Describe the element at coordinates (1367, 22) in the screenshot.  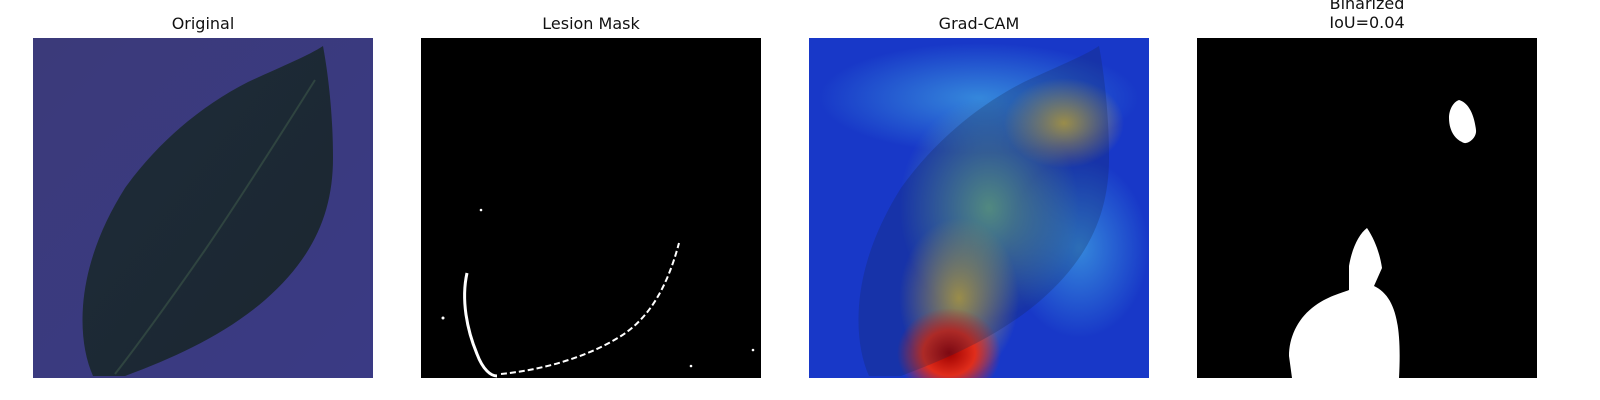
I see `panel-title-line2: IoU=0.04` at that location.